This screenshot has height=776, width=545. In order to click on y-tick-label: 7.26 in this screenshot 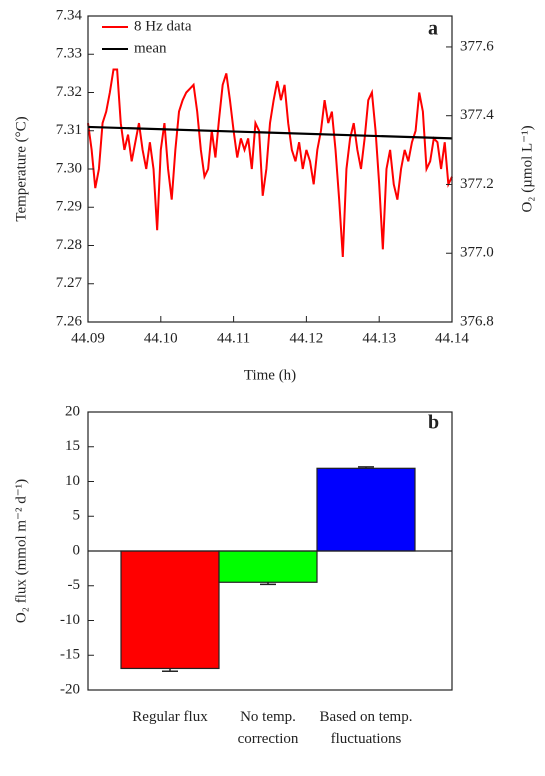, I will do `click(69, 321)`.